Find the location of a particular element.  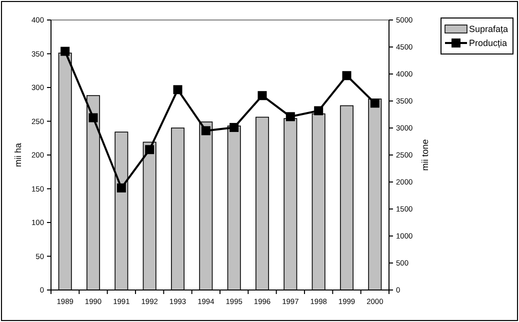

y-axis-title: mii ha is located at coordinates (18, 155).